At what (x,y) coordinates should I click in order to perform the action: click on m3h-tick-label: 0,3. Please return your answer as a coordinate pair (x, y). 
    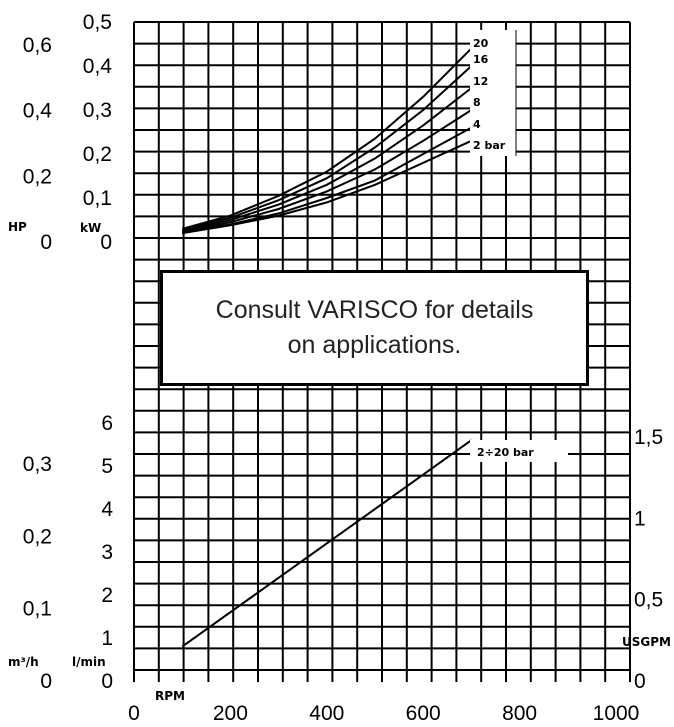
    Looking at the image, I should click on (37, 464).